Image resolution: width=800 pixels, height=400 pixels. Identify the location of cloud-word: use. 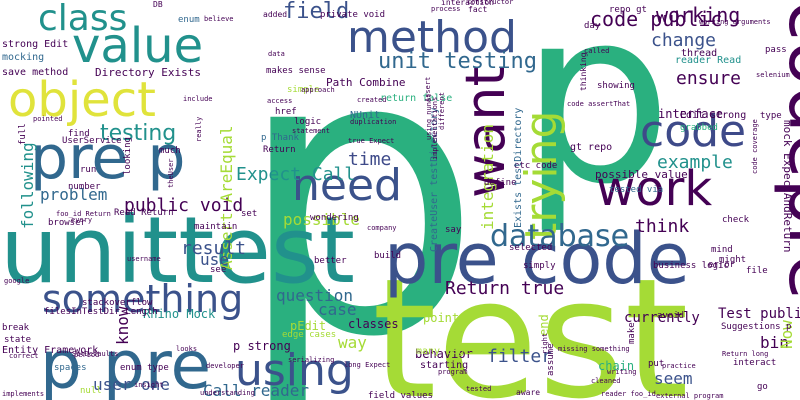
(214, 259).